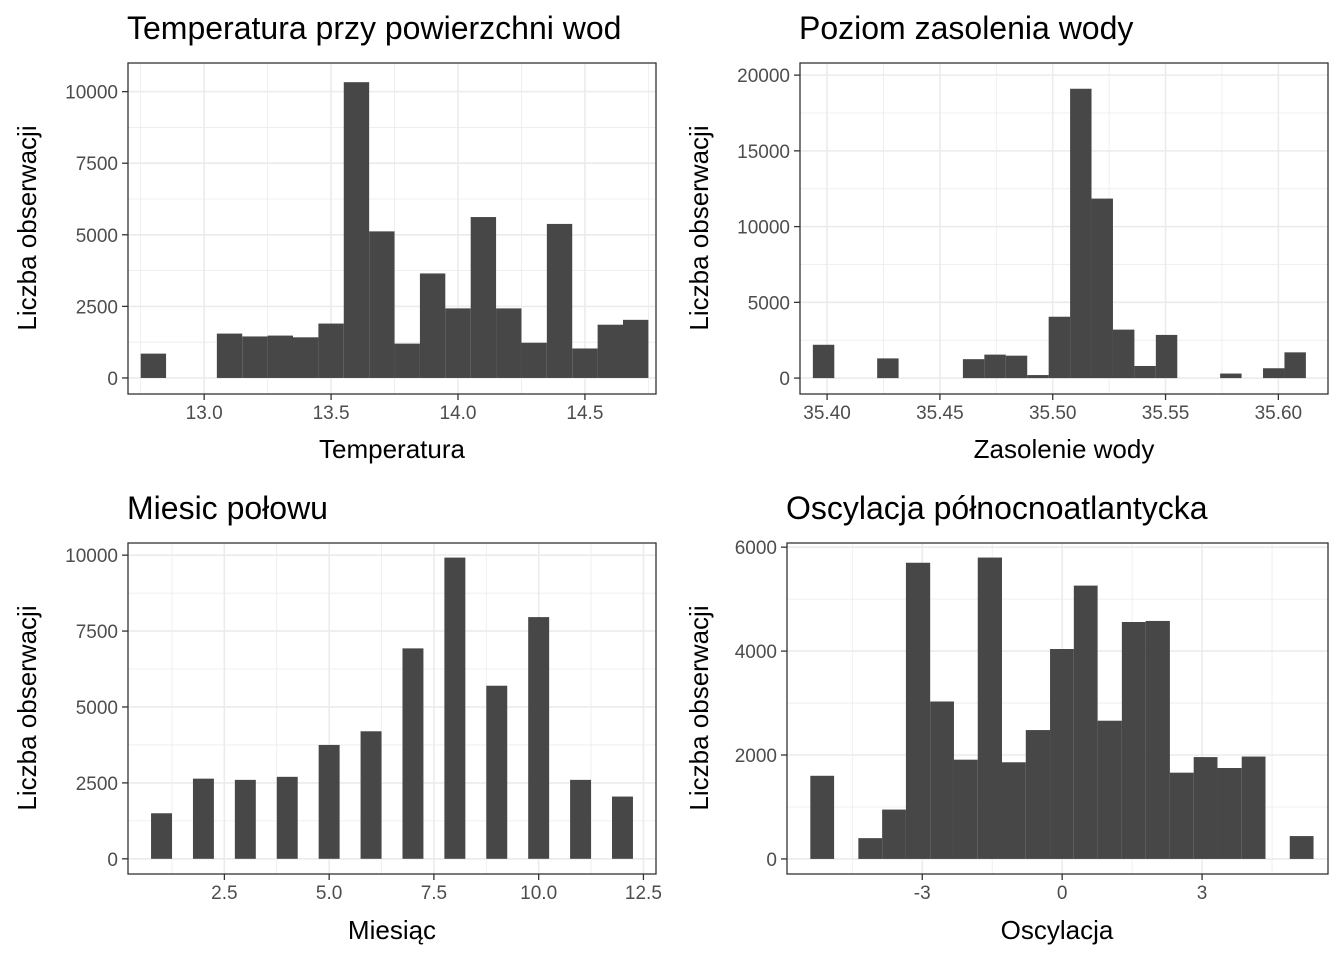 The width and height of the screenshot is (1344, 965). What do you see at coordinates (763, 152) in the screenshot?
I see `y-tick-label: 15000` at bounding box center [763, 152].